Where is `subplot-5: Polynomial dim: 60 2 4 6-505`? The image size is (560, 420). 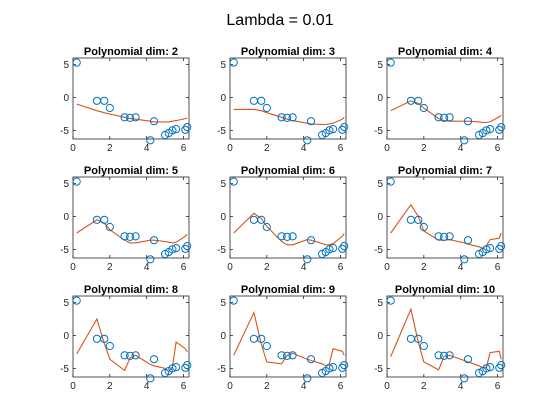 subplot-5: Polynomial dim: 60 2 4 6-505 is located at coordinates (283, 219).